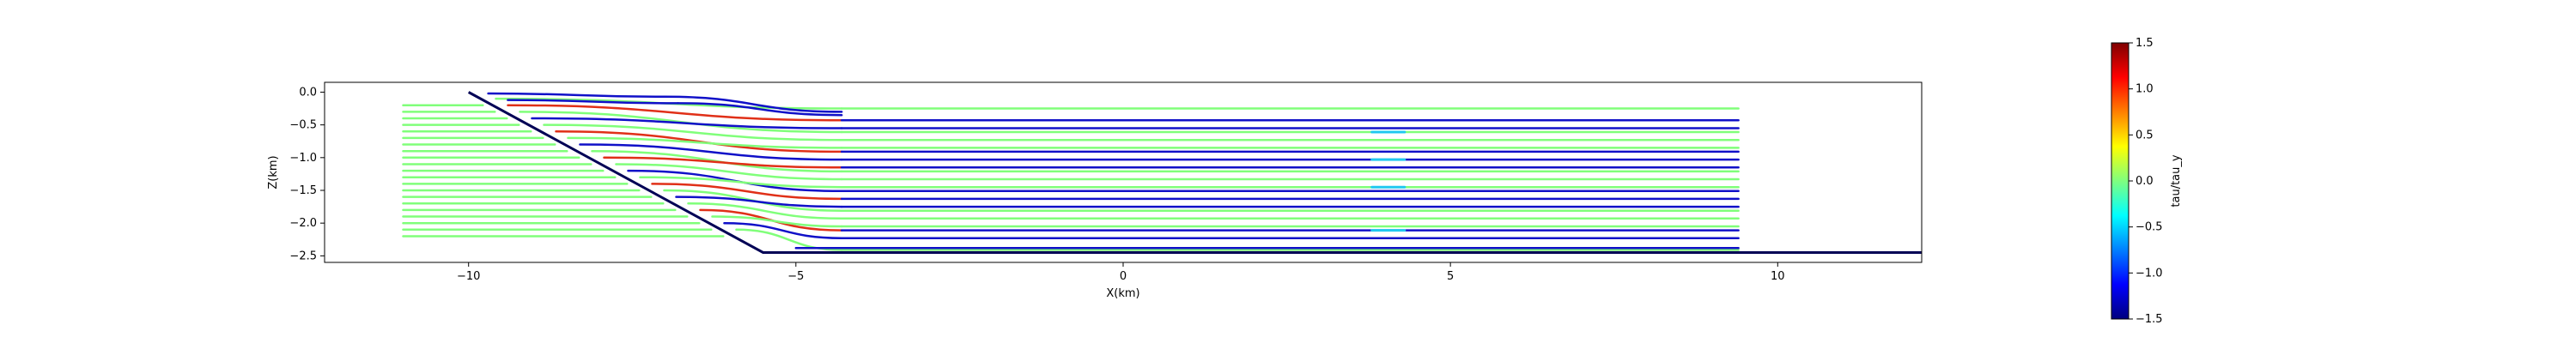 This screenshot has width=2576, height=343. What do you see at coordinates (1122, 294) in the screenshot?
I see `x-axis-label: X(km)` at bounding box center [1122, 294].